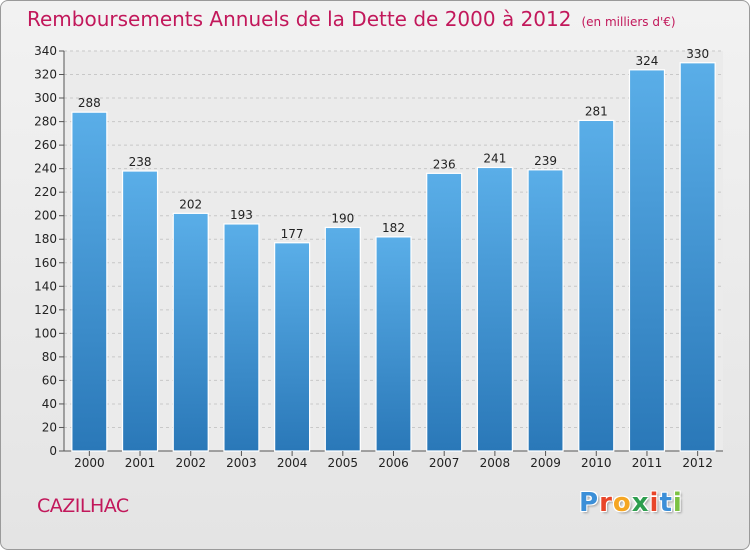 This screenshot has width=750, height=550. What do you see at coordinates (45, 263) in the screenshot?
I see `y-tick-label: 160` at bounding box center [45, 263].